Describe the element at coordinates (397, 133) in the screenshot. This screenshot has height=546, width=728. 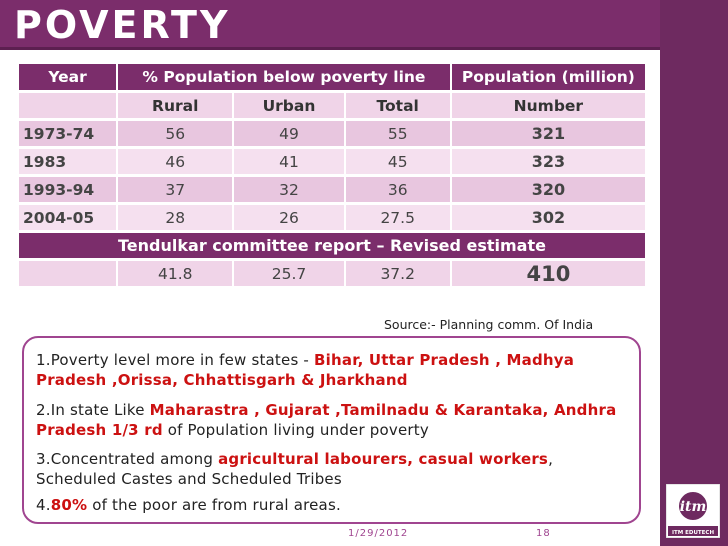
I see `cell-total: 55` at that location.